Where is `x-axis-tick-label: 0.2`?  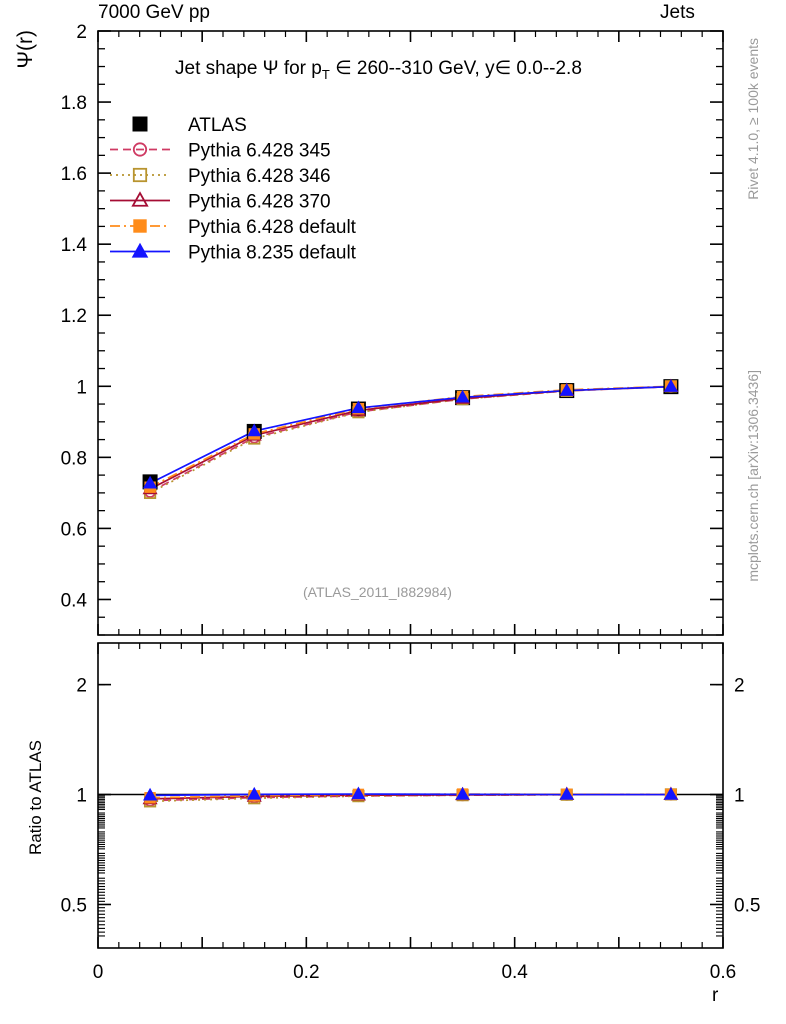
x-axis-tick-label: 0.2 is located at coordinates (306, 972).